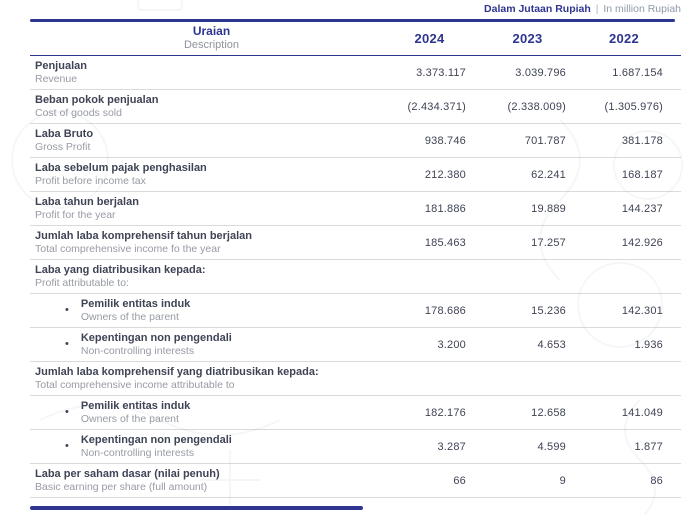 This screenshot has height=515, width=683. What do you see at coordinates (642, 208) in the screenshot?
I see `row-value-2022: 144.237` at bounding box center [642, 208].